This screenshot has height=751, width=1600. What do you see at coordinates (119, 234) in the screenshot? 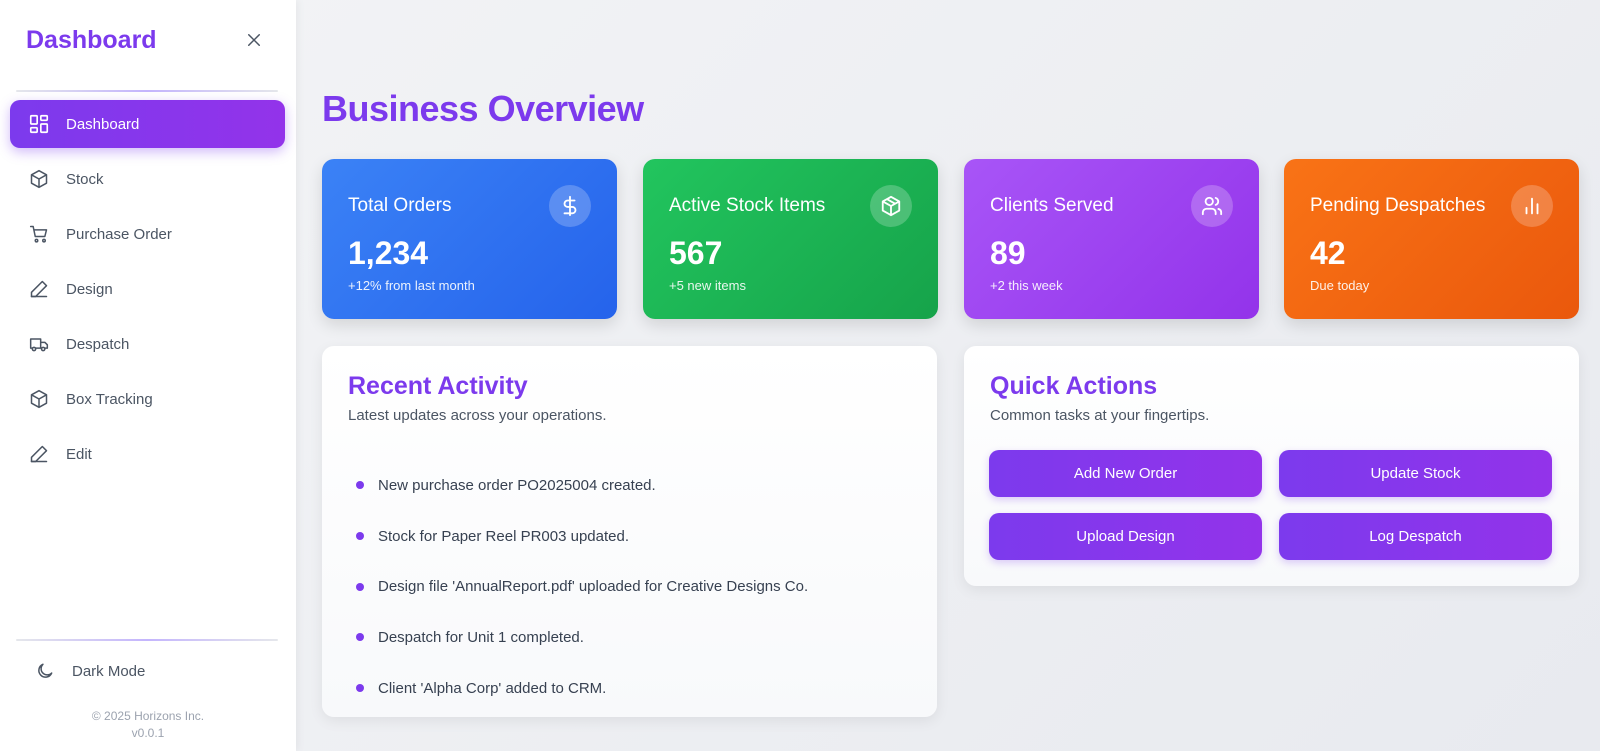
I see `sidebar-item-label: Purchase Order` at bounding box center [119, 234].